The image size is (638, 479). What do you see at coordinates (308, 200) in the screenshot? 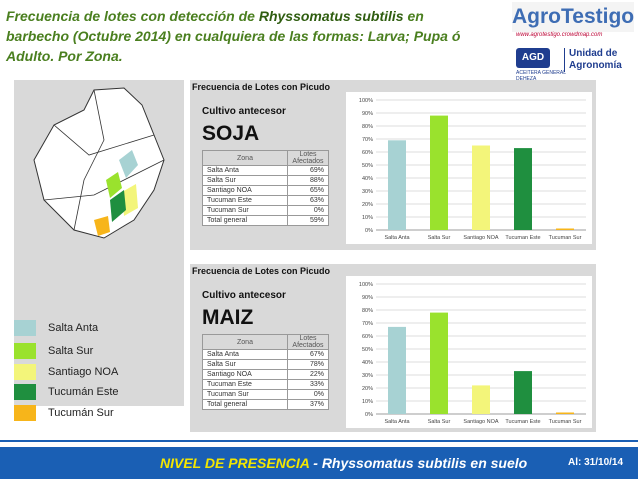
I see `table-cell: 63%` at bounding box center [308, 200].